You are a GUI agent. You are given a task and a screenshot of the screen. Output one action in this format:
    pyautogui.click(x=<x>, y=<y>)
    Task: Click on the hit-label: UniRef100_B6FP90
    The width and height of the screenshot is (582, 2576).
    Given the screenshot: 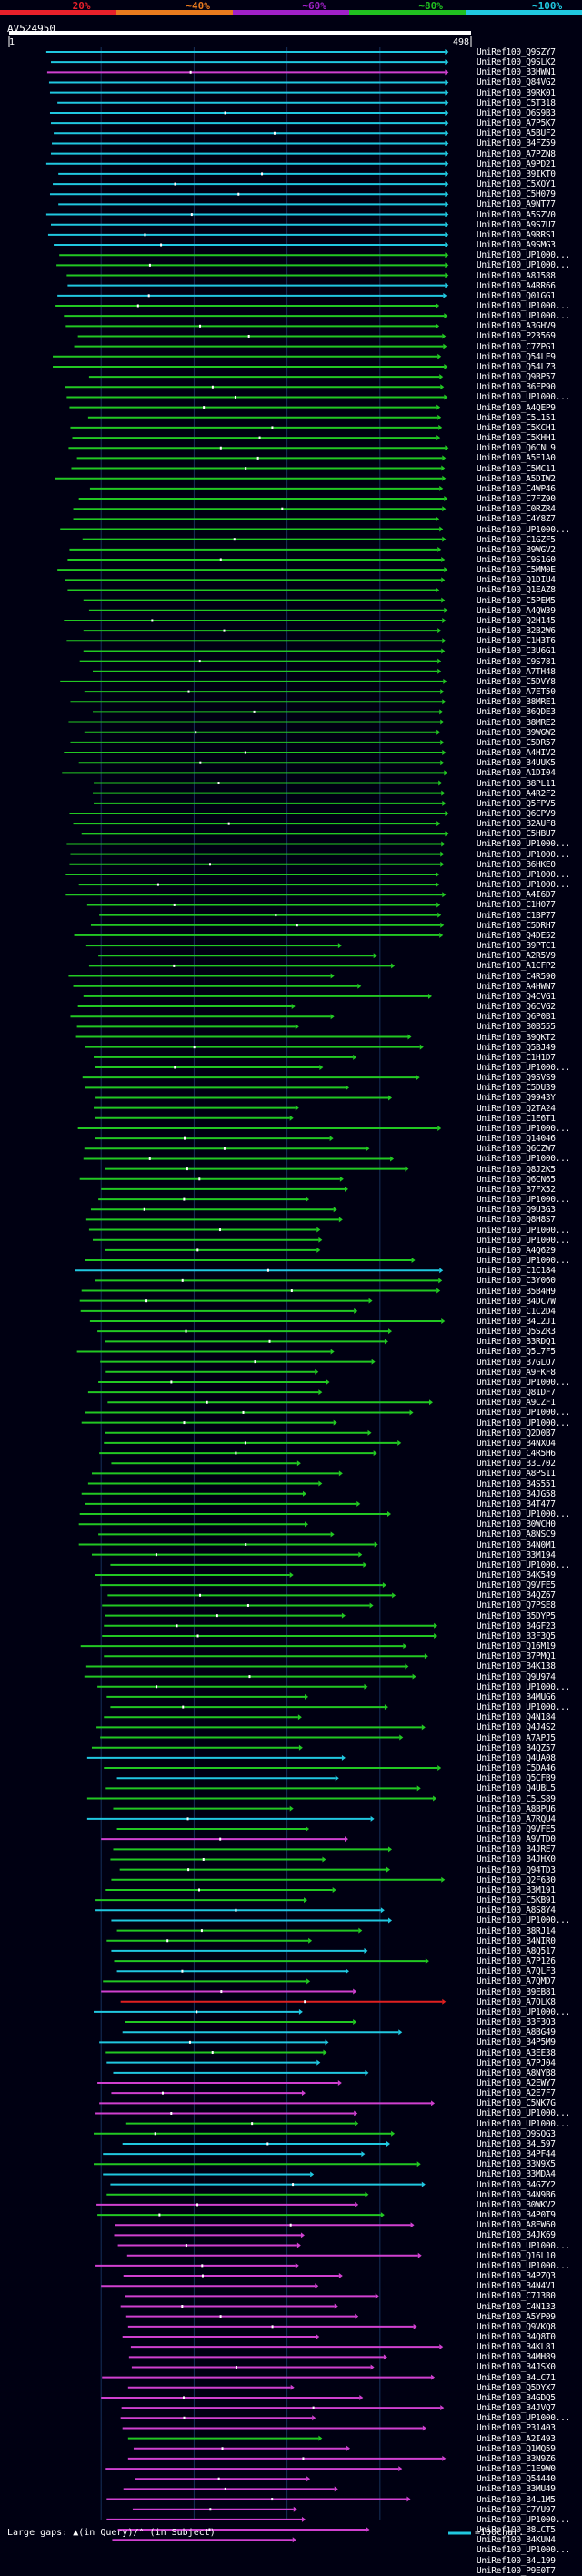 What is the action you would take?
    pyautogui.click(x=516, y=388)
    